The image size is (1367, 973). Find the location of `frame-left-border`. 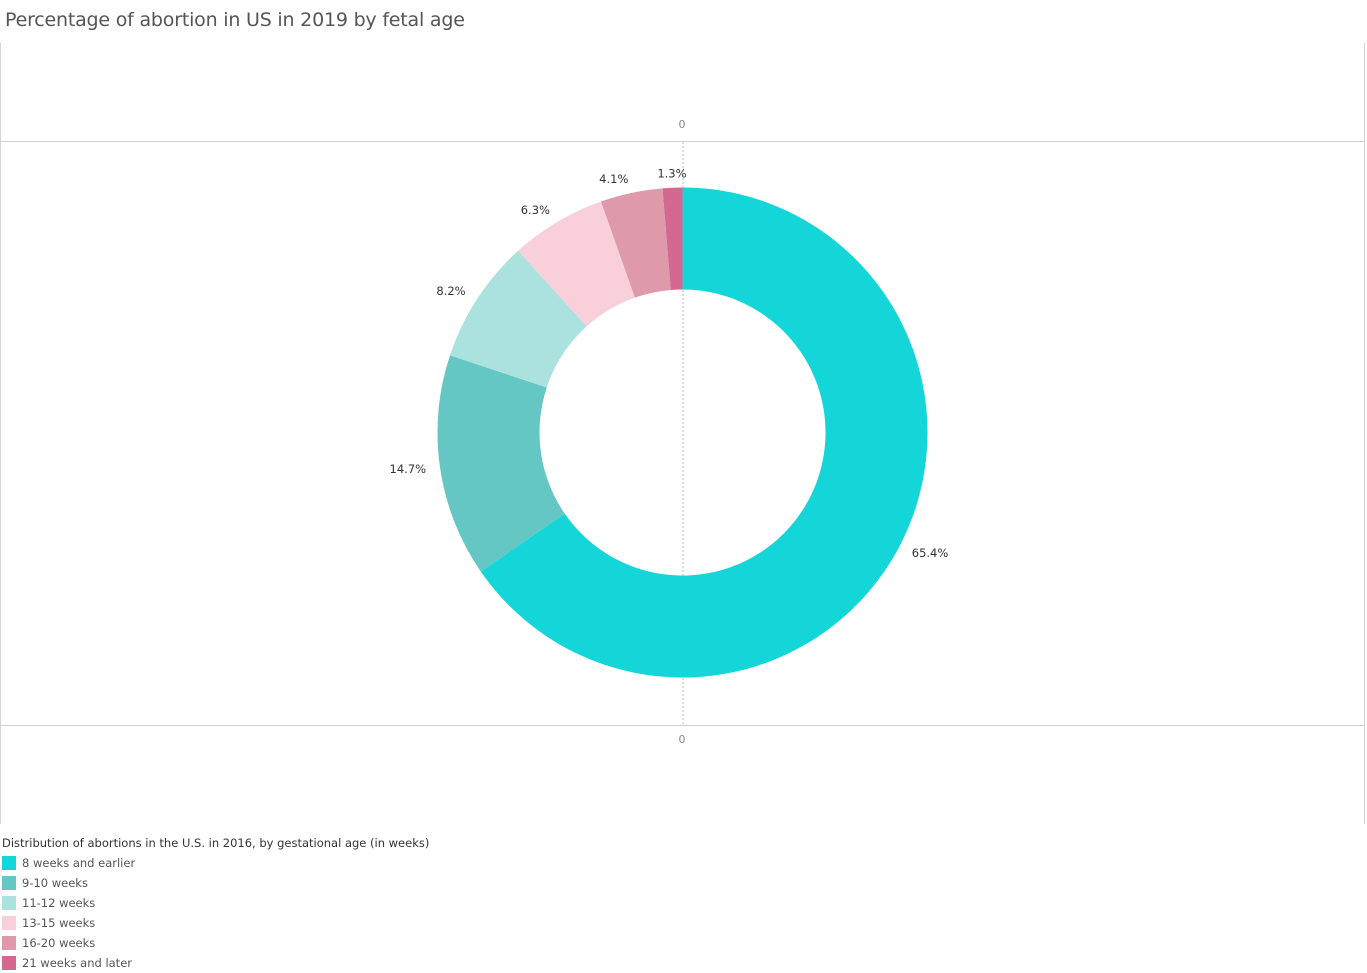

frame-left-border is located at coordinates (0, 433).